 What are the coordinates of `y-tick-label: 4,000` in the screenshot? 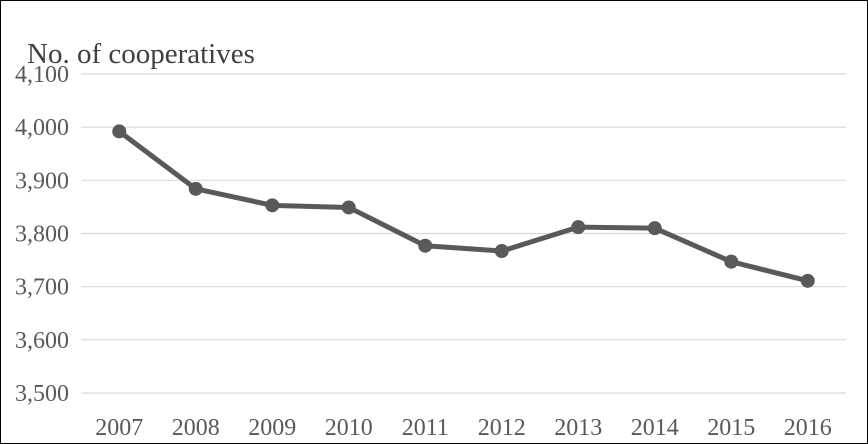 It's located at (42, 128).